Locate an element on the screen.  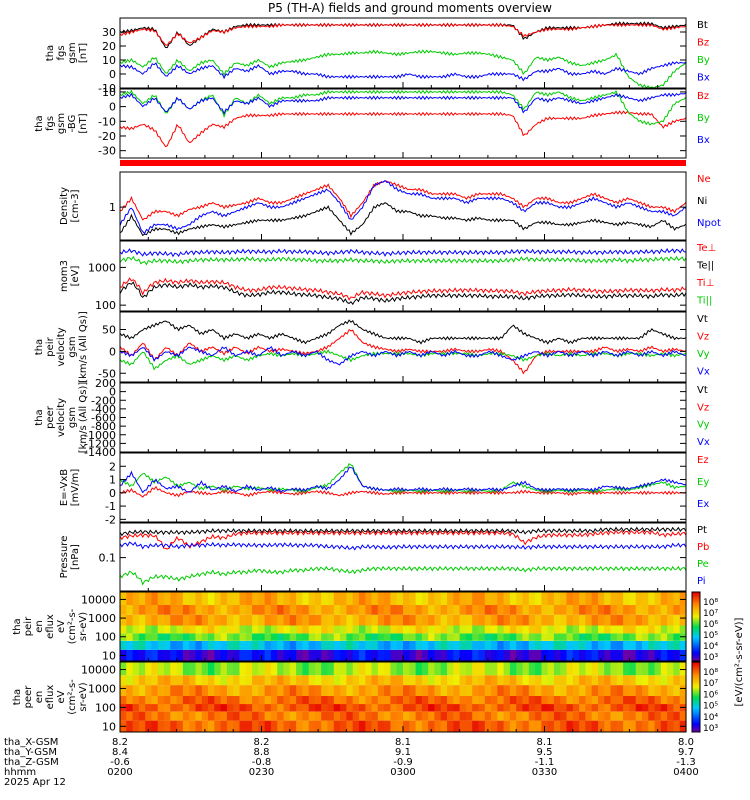
bottom-tick-value: 0330 is located at coordinates (544, 772).